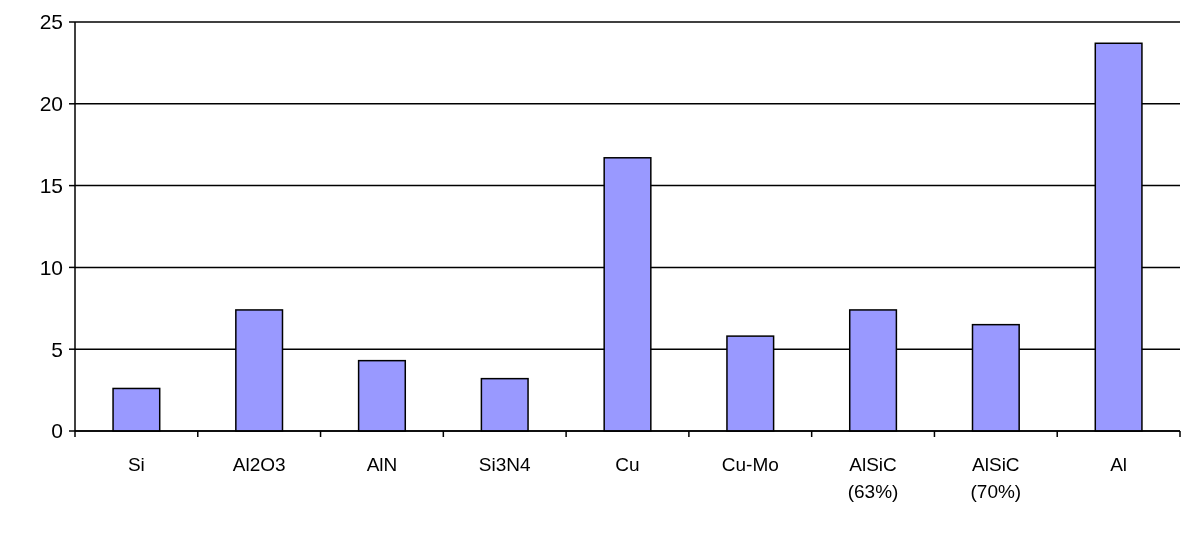 This screenshot has height=538, width=1186. Describe the element at coordinates (51, 22) in the screenshot. I see `y-tick-label: 25` at that location.